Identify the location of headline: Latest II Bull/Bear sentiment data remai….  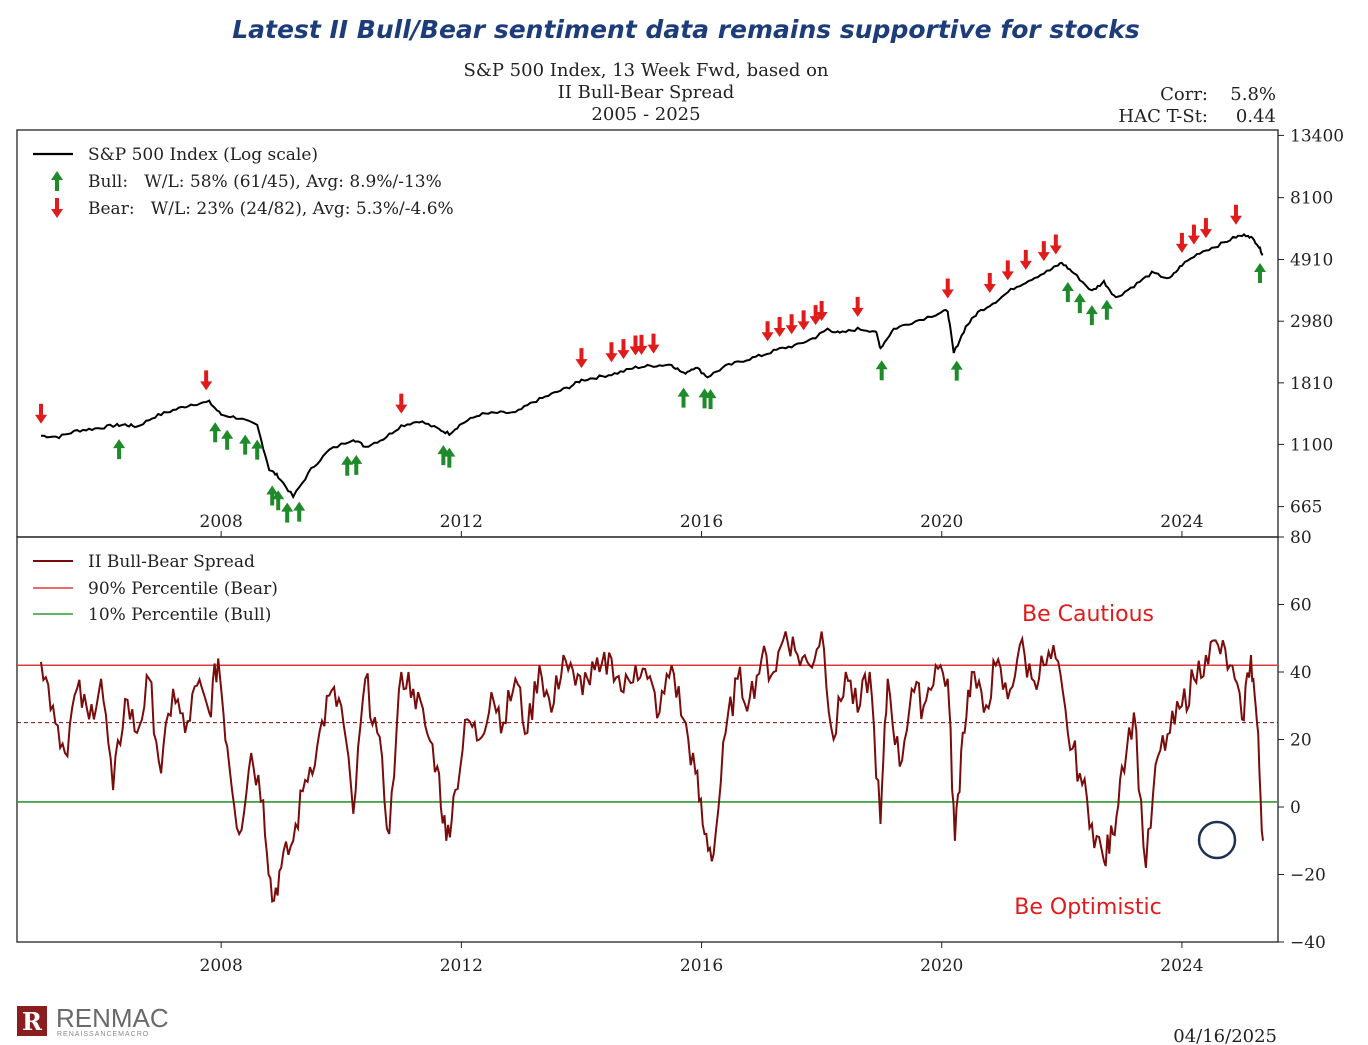
(686, 29).